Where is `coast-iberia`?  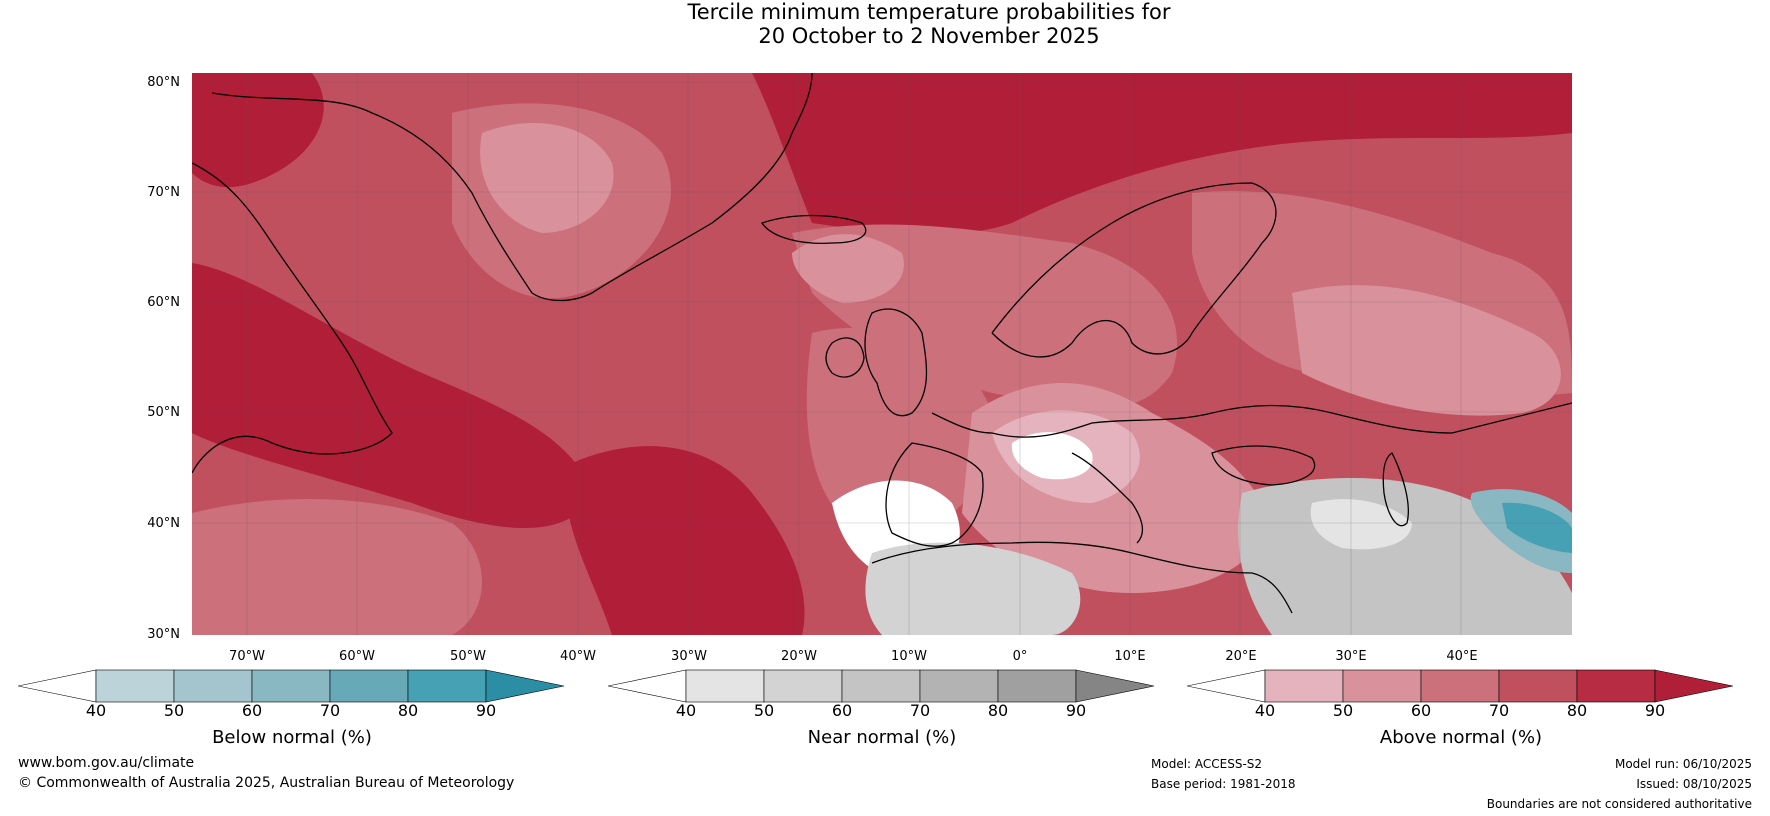
coast-iberia is located at coordinates (934, 494).